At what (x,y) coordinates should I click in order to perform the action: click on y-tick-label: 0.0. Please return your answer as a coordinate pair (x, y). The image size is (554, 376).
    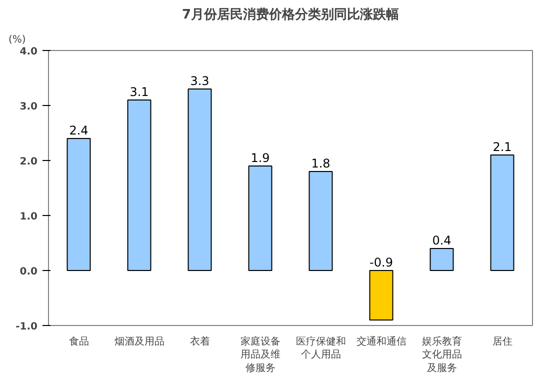
    Looking at the image, I should click on (29, 272).